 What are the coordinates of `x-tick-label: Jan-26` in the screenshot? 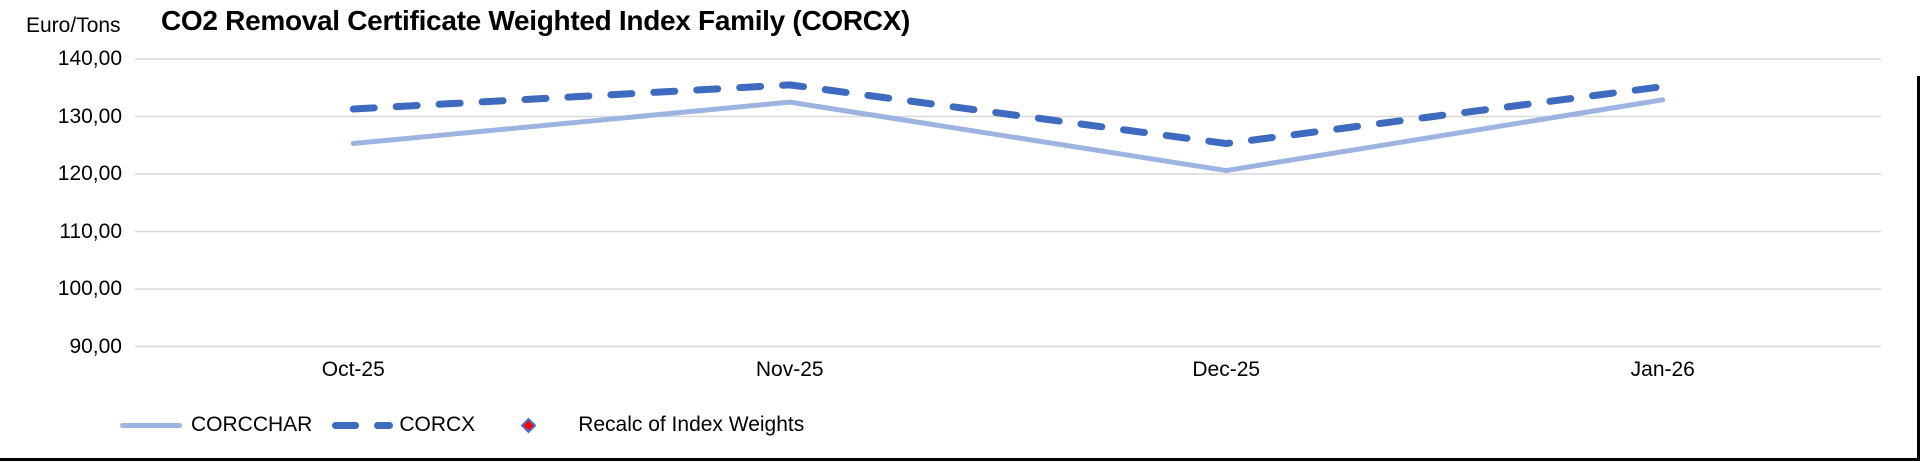 It's located at (1662, 369).